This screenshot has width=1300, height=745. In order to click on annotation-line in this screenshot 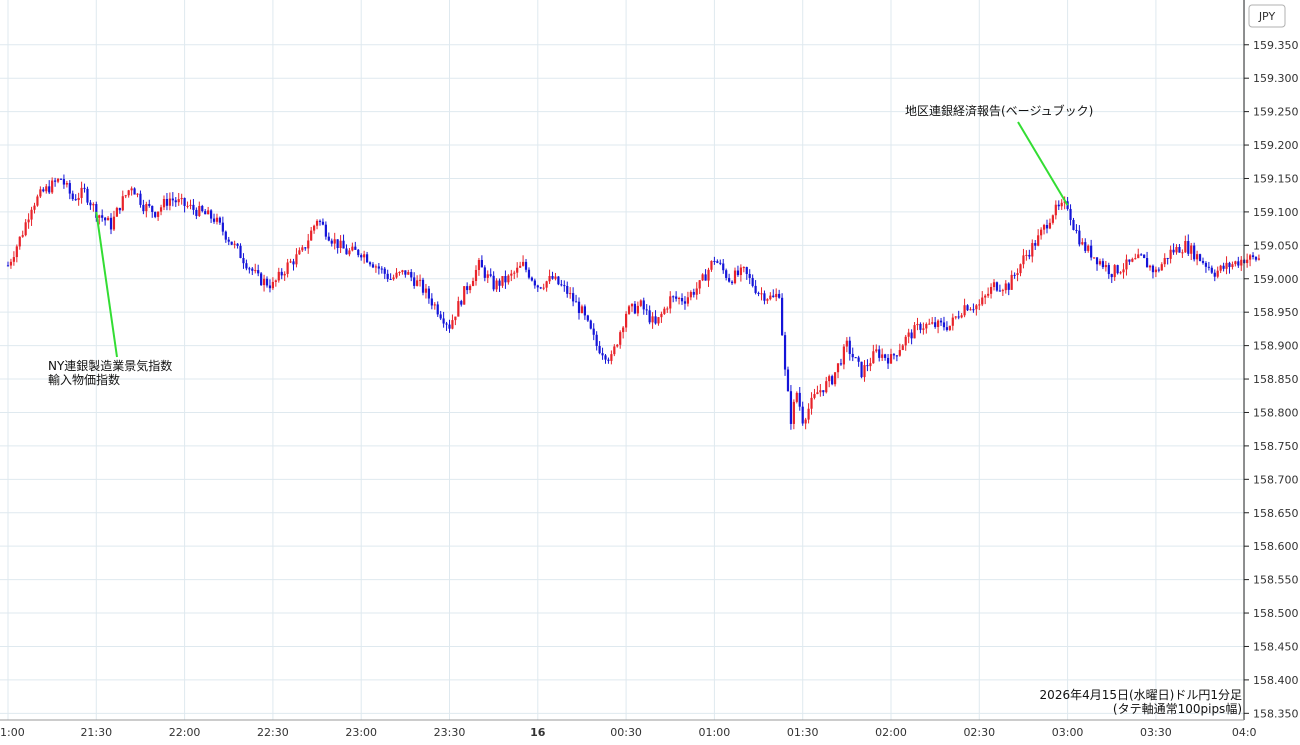, I will do `click(106, 284)`.